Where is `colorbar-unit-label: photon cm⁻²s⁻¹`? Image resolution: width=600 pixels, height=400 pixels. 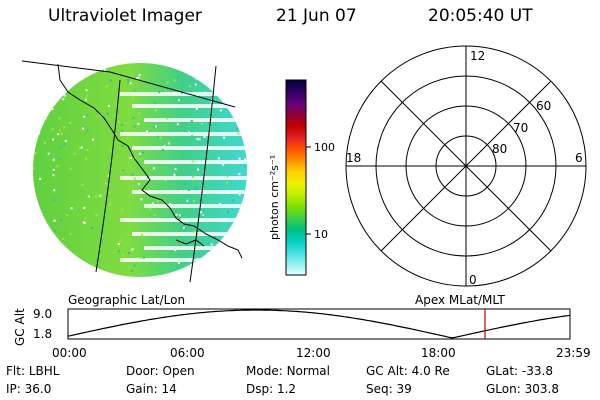 colorbar-unit-label: photon cm⁻²s⁻¹ is located at coordinates (274, 197).